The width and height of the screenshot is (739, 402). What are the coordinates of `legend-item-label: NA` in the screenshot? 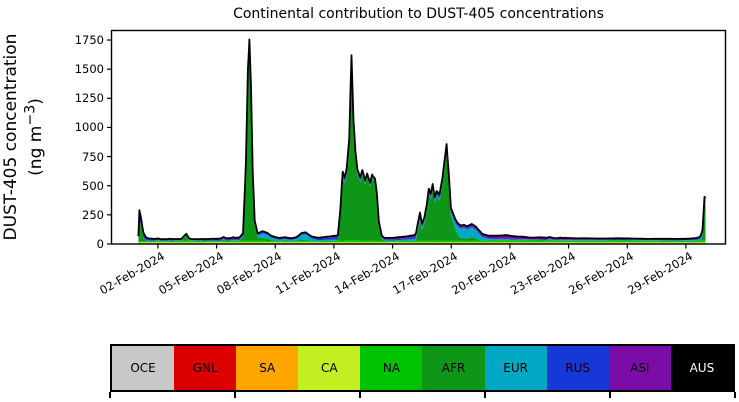 It's located at (391, 368).